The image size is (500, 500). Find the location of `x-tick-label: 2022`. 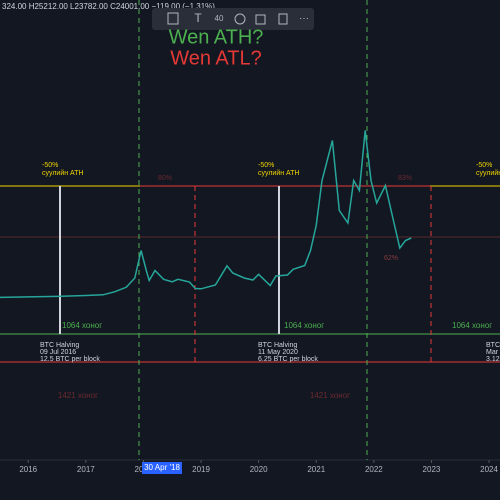

x-tick-label: 2022 is located at coordinates (374, 469).